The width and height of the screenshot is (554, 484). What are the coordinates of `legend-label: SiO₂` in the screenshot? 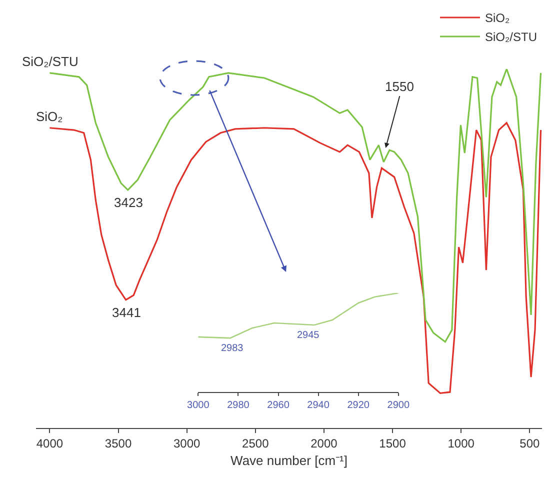 It's located at (497, 18).